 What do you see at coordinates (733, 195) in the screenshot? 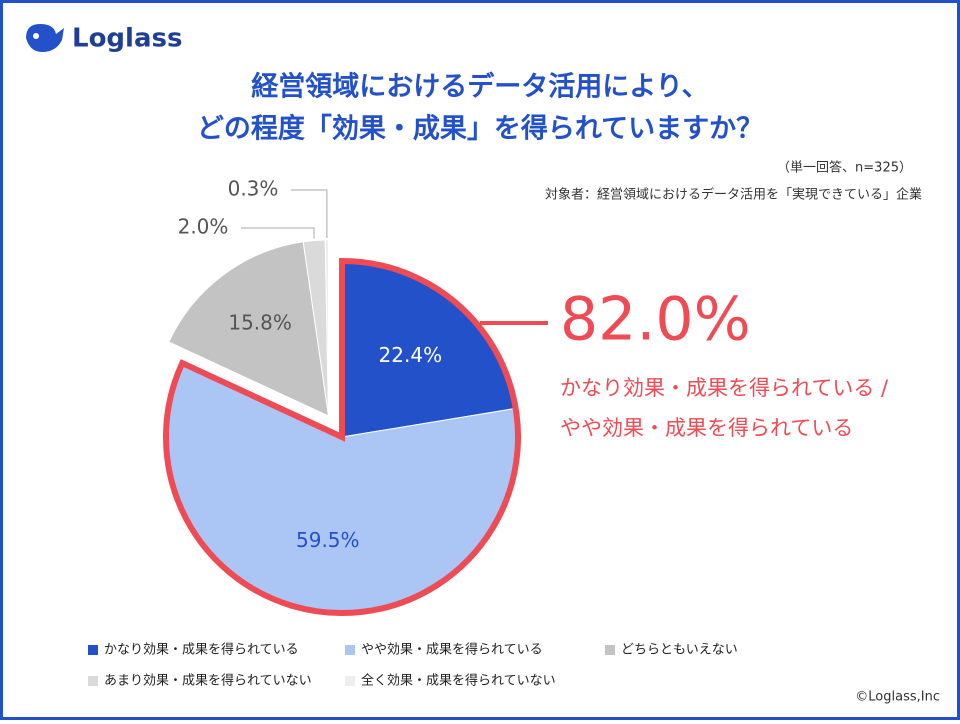
I see `note: 対象者：経営領域におけるデータ活用を「実現できている」企業` at bounding box center [733, 195].